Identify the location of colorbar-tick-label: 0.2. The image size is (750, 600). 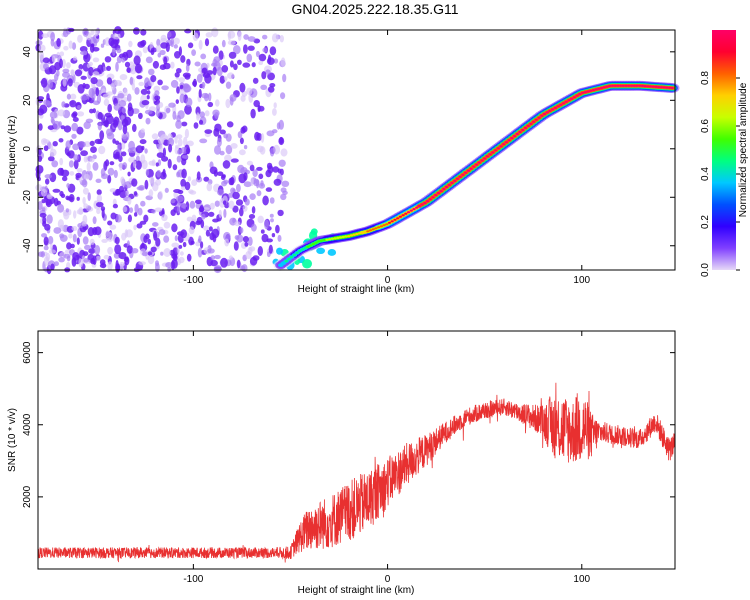
(705, 222).